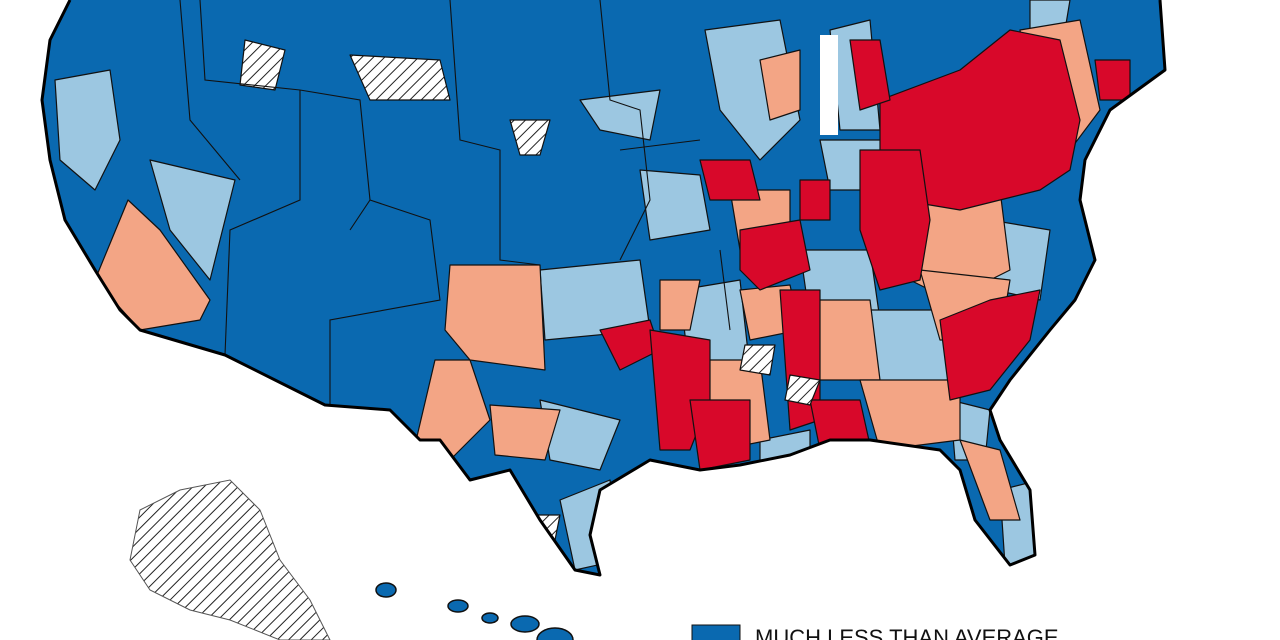 This screenshot has width=1280, height=640. I want to click on legend-swatch, so click(716, 632).